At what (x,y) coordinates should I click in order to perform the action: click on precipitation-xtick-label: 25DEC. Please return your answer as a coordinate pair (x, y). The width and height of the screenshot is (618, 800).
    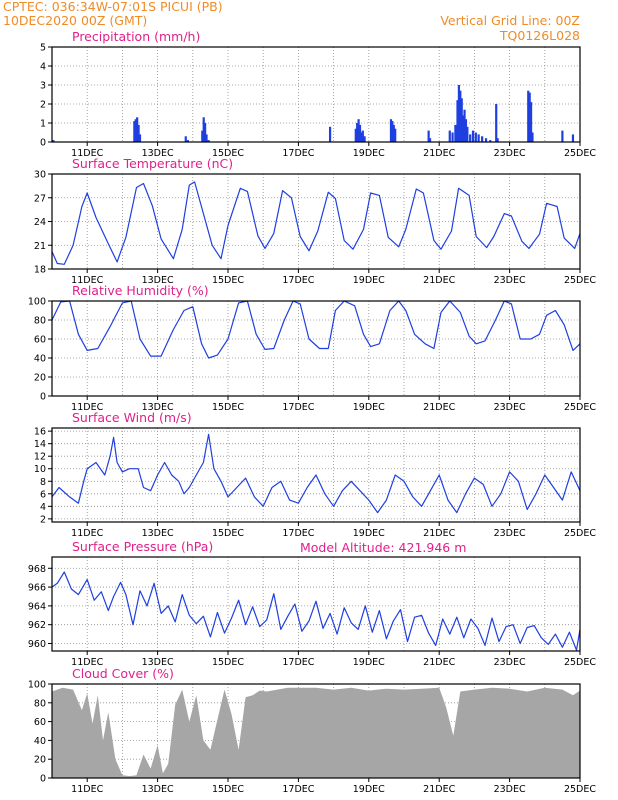
    Looking at the image, I should click on (580, 153).